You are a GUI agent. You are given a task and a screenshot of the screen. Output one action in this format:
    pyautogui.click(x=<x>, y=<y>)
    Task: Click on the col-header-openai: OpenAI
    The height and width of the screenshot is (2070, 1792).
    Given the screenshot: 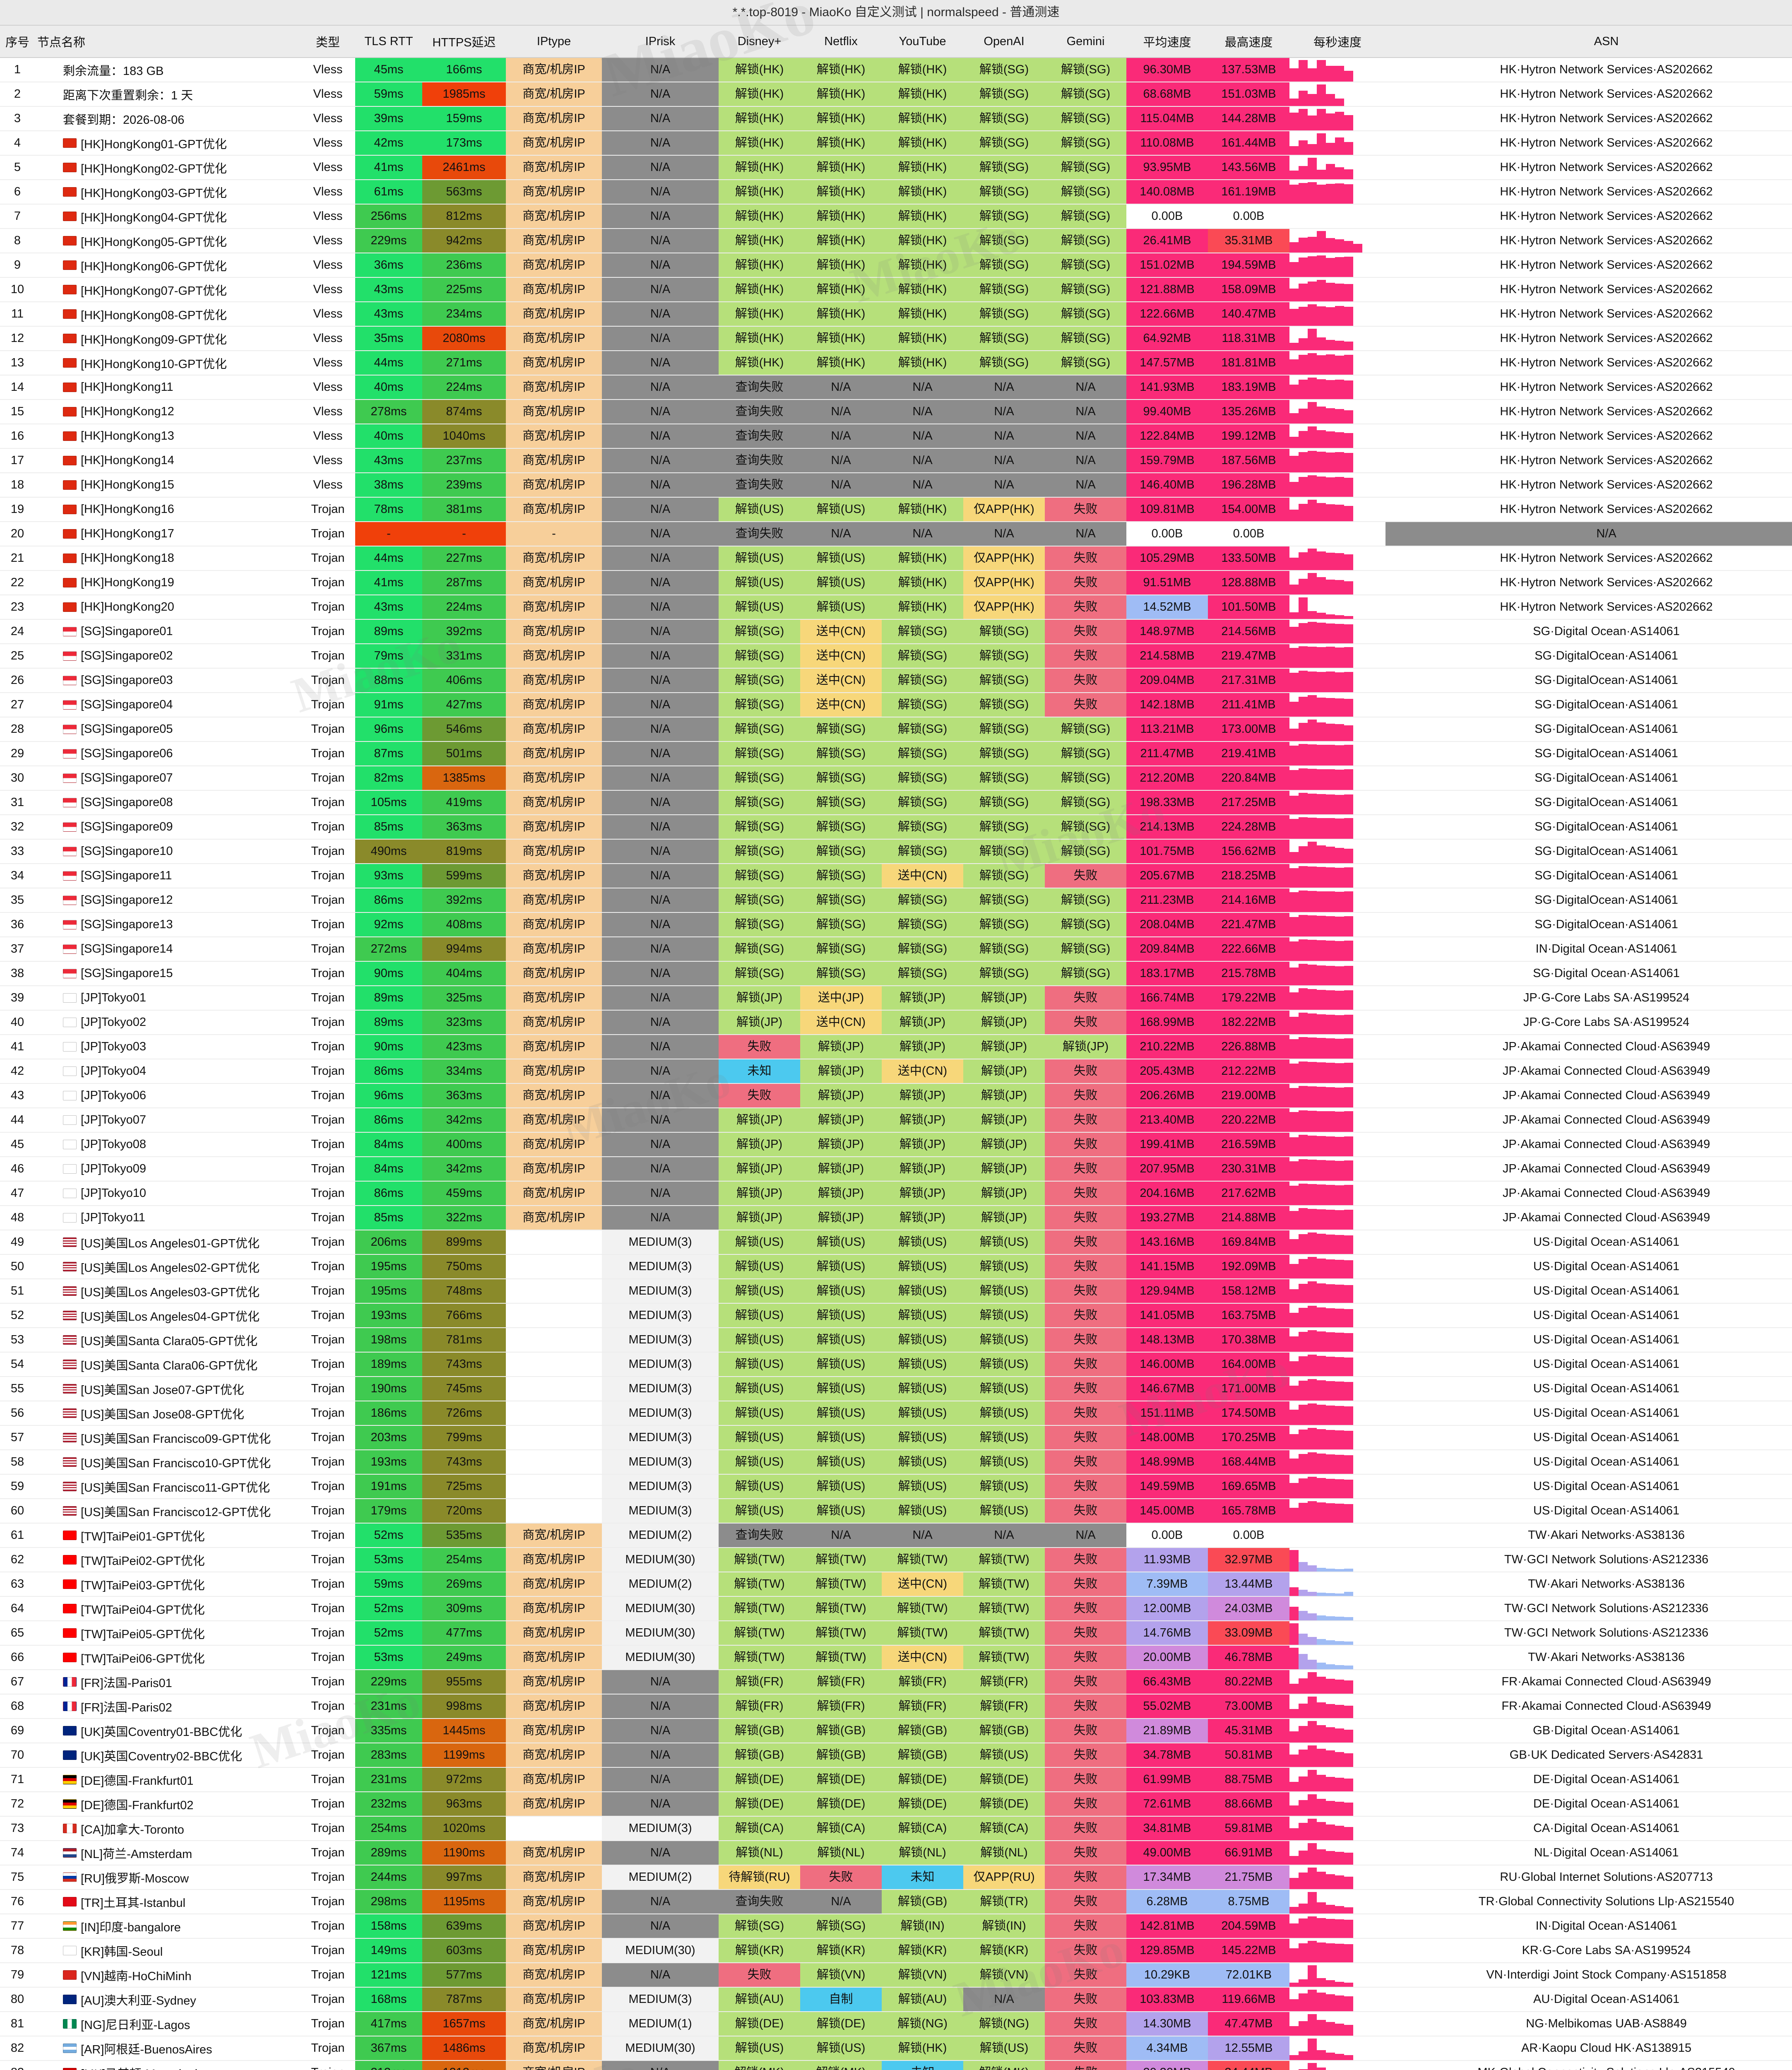 What is the action you would take?
    pyautogui.click(x=1004, y=41)
    